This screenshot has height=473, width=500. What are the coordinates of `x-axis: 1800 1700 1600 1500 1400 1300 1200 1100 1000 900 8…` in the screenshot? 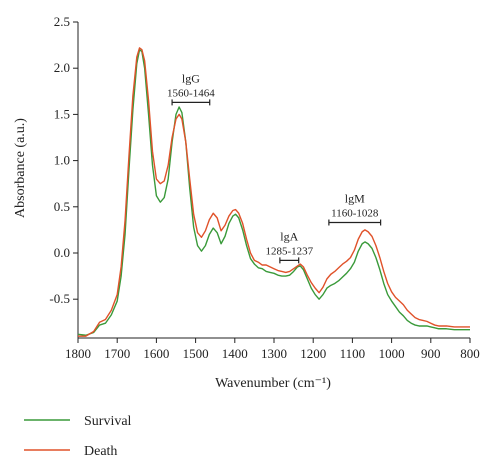 It's located at (272, 349).